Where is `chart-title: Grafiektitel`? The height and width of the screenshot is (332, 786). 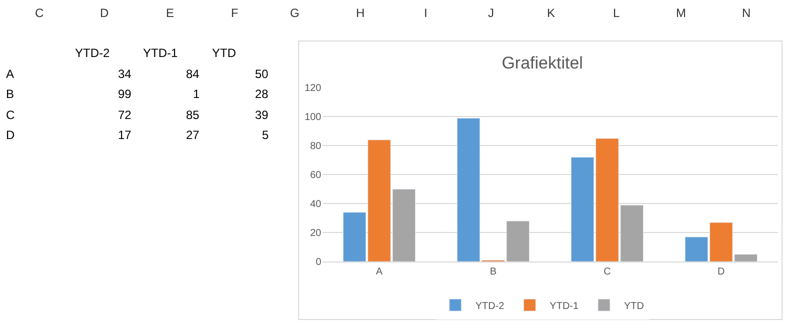 chart-title: Grafiektitel is located at coordinates (542, 62).